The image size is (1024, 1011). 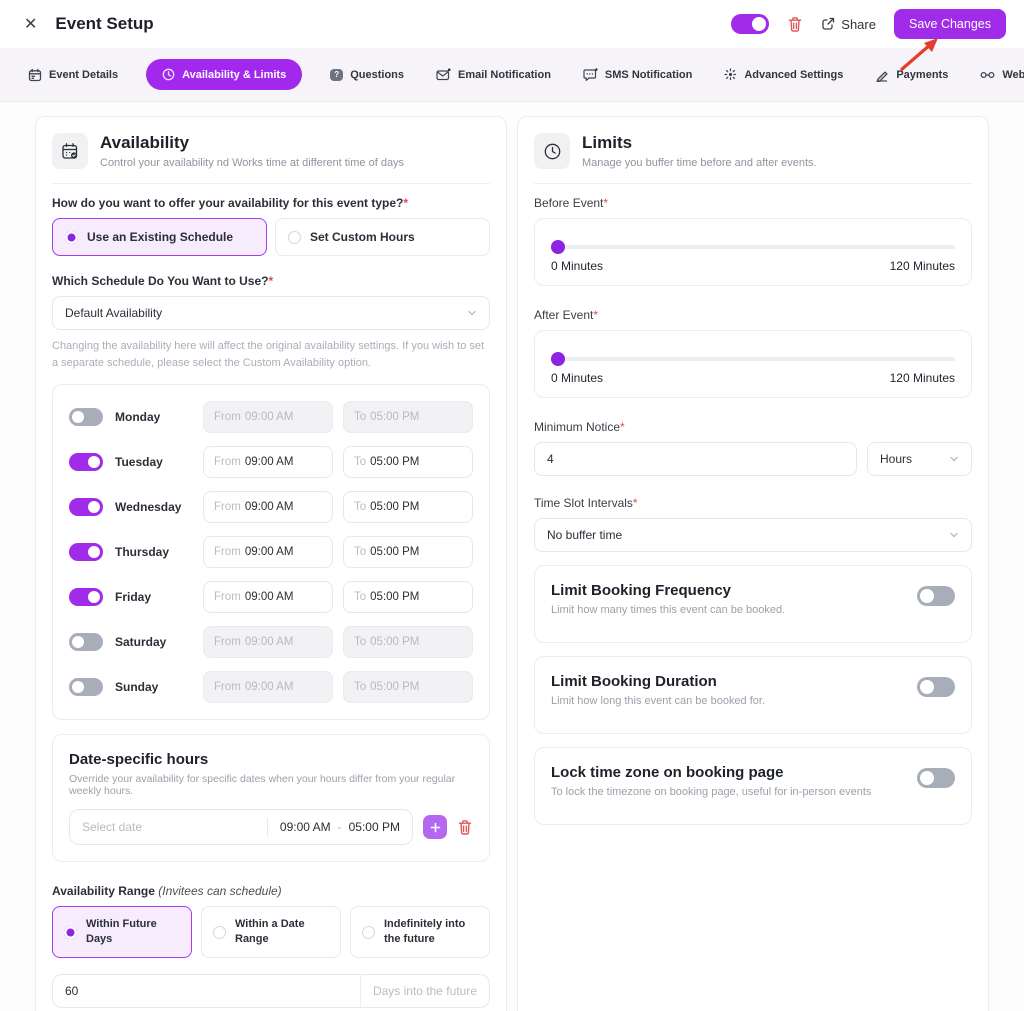 I want to click on minimum-notice-input, so click(x=695, y=459).